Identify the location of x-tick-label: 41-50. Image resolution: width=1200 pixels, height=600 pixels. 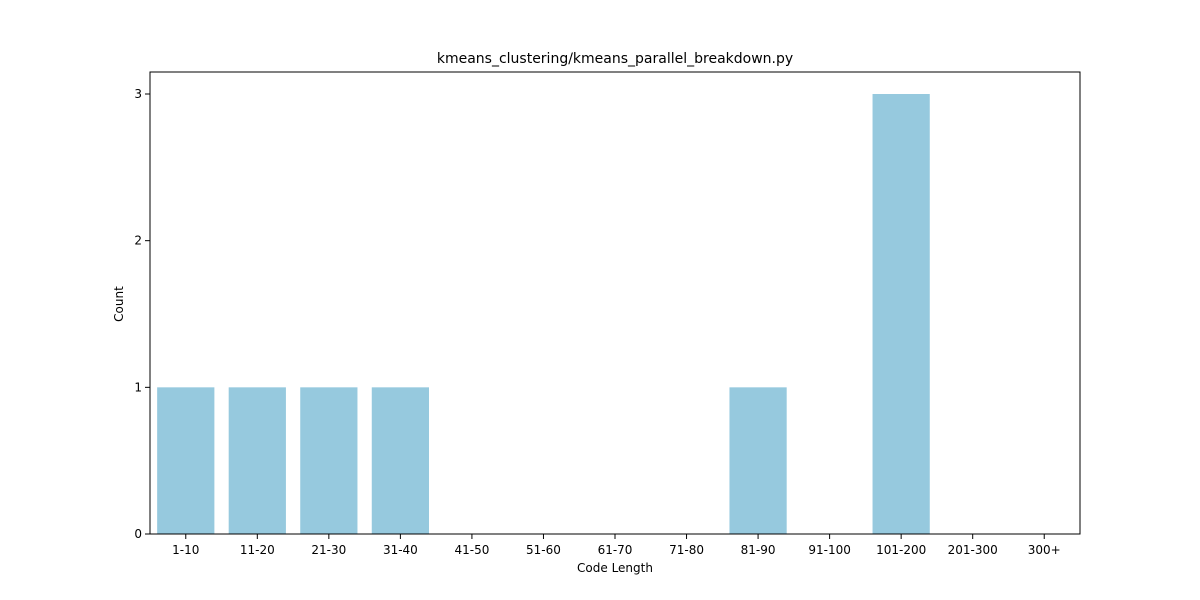
(471, 550).